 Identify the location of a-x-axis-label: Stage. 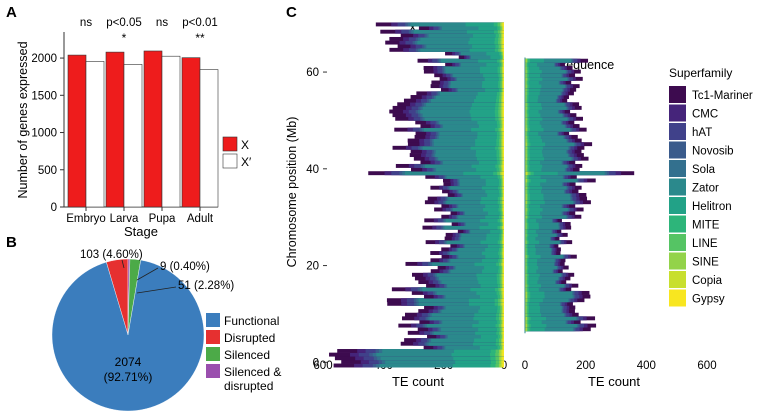
(141, 231).